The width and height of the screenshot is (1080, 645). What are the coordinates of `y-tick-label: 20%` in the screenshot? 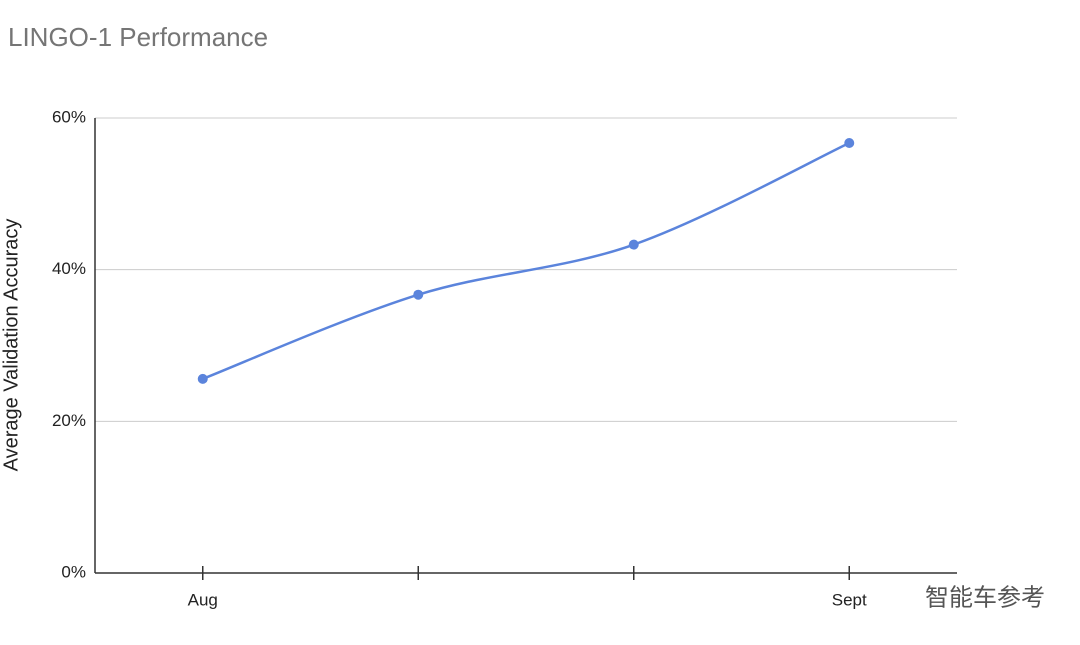 It's located at (69, 420).